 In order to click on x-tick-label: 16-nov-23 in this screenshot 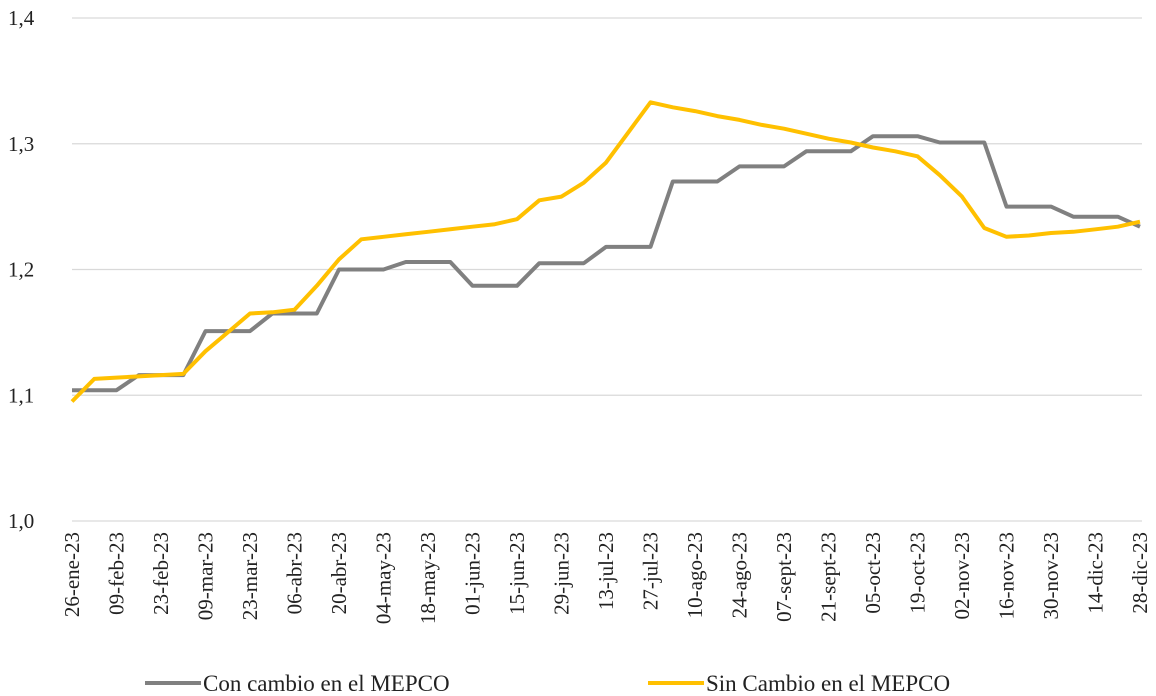, I will do `click(1007, 576)`.